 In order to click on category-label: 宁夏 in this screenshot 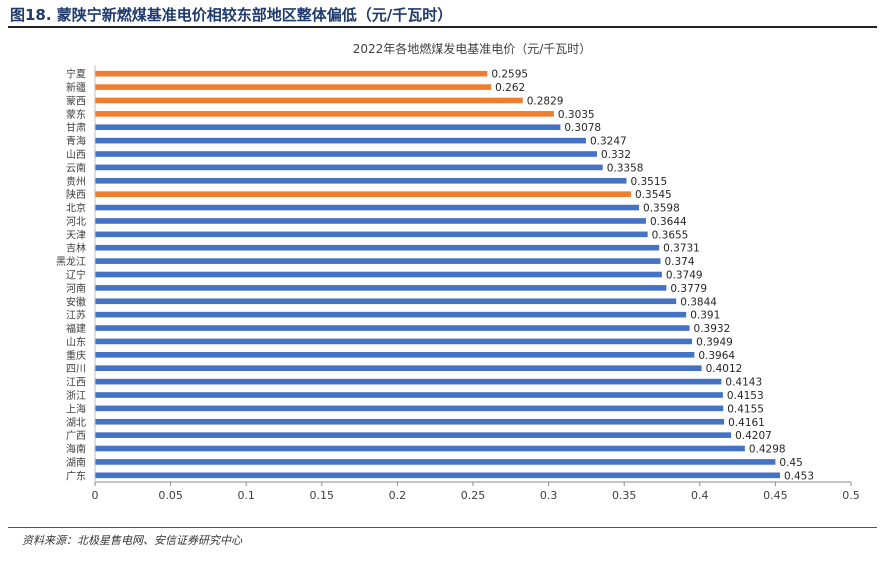, I will do `click(76, 74)`.